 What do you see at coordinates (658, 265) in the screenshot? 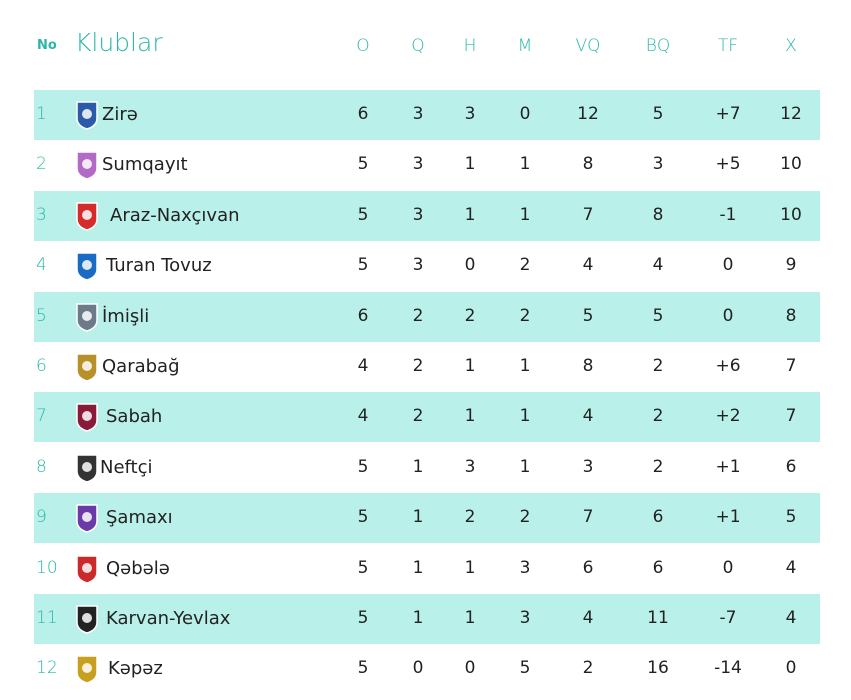
I see `cell-bq: 4` at bounding box center [658, 265].